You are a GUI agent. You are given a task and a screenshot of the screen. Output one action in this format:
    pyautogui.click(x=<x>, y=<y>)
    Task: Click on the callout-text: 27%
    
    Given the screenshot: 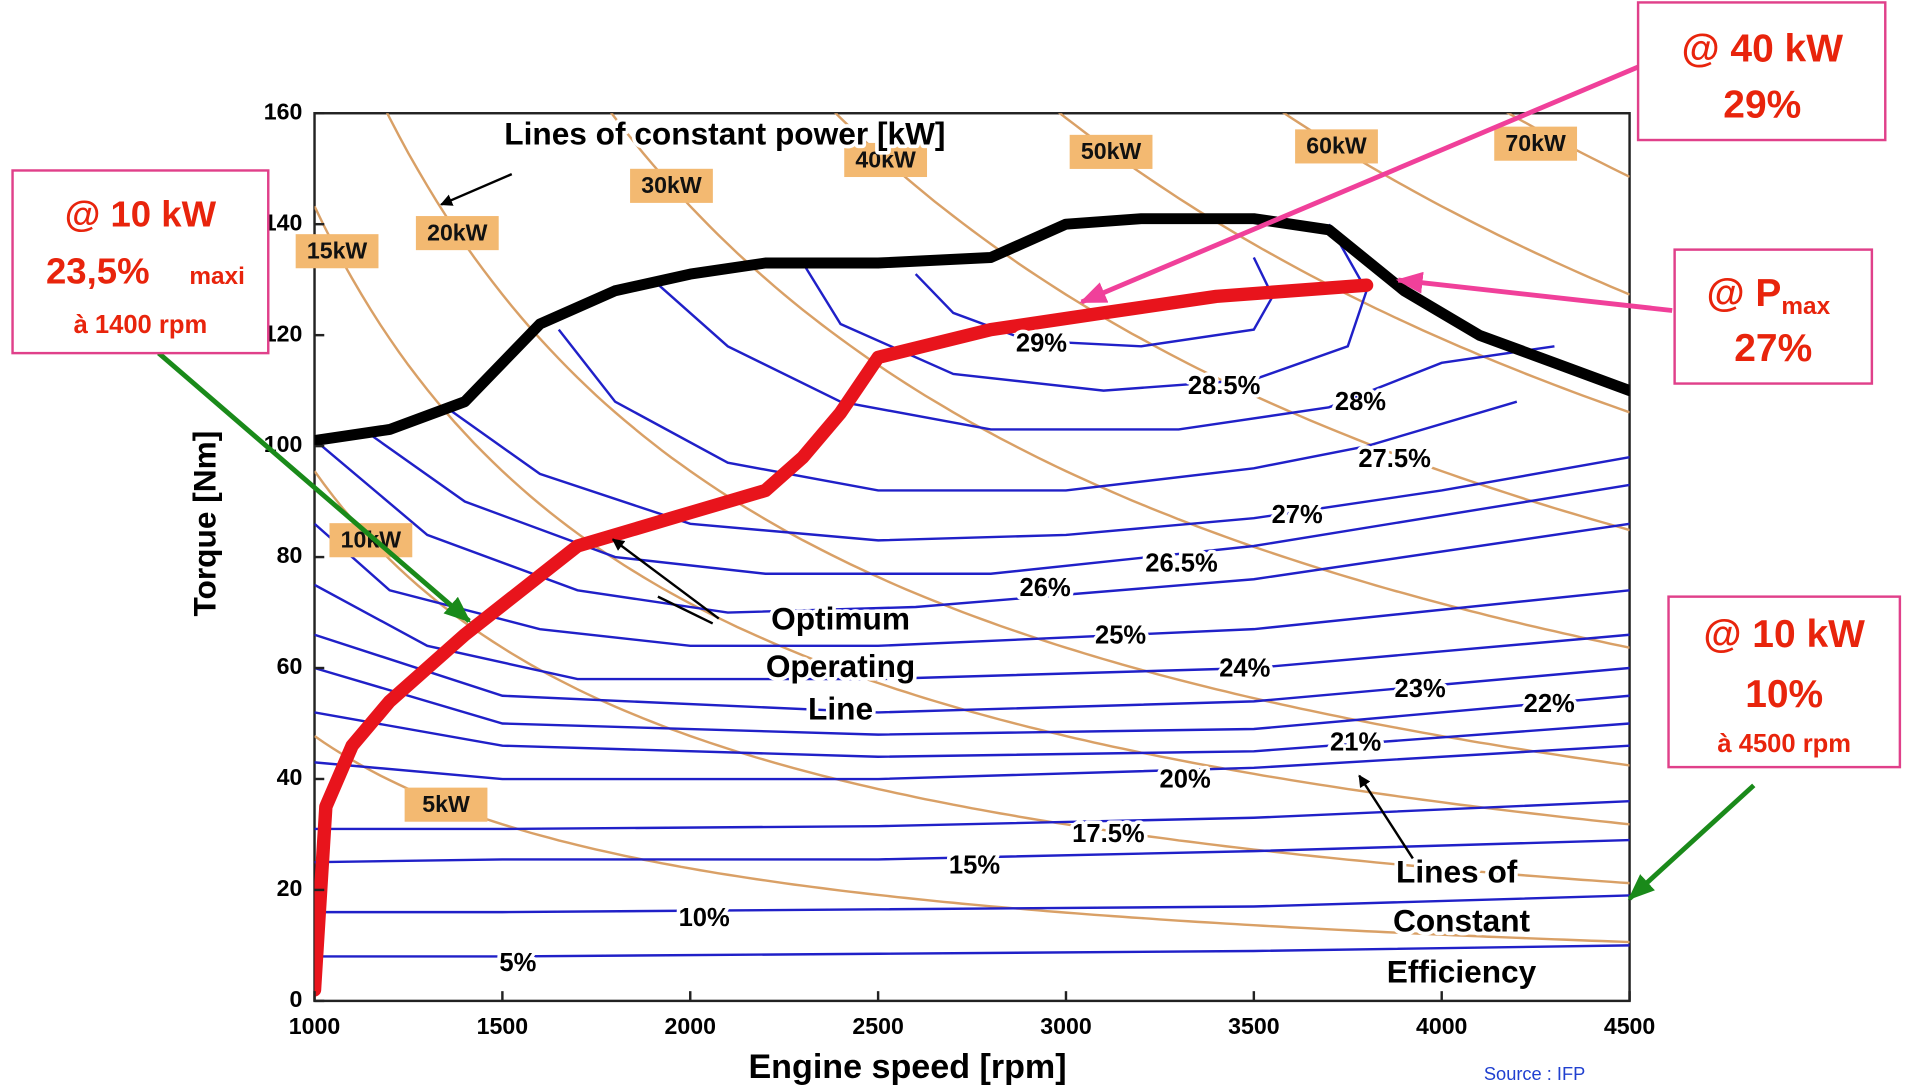 What is the action you would take?
    pyautogui.click(x=1773, y=348)
    